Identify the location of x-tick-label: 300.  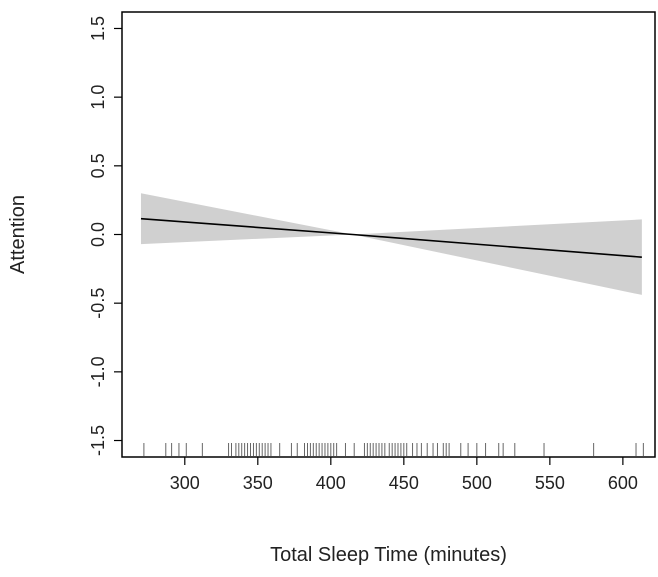
(185, 483).